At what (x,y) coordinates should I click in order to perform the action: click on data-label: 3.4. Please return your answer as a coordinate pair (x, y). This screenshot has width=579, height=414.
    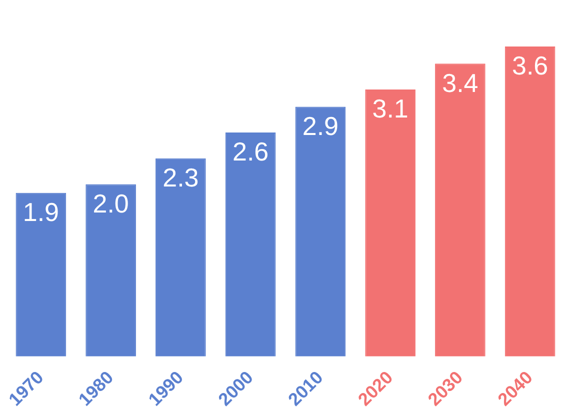
    Looking at the image, I should click on (460, 83).